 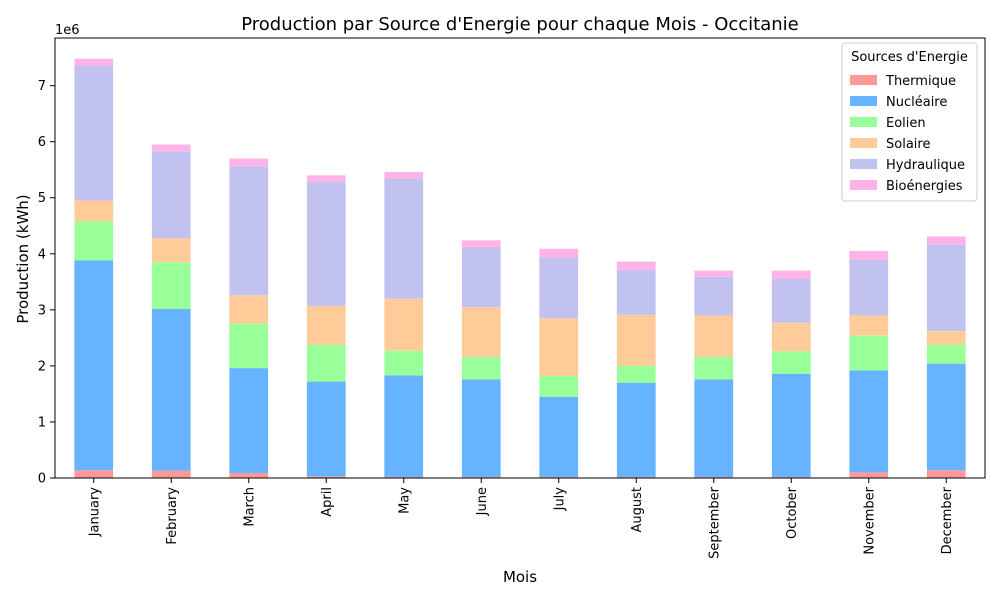 What do you see at coordinates (791, 337) in the screenshot?
I see `bar-solaire-october` at bounding box center [791, 337].